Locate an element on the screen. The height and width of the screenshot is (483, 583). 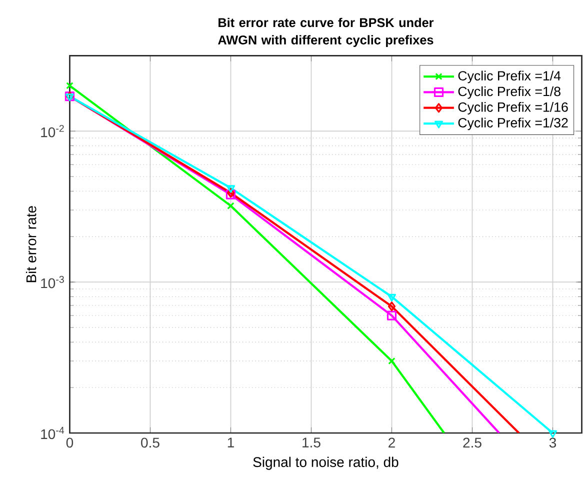
x-tick-label: 3 is located at coordinates (552, 443).